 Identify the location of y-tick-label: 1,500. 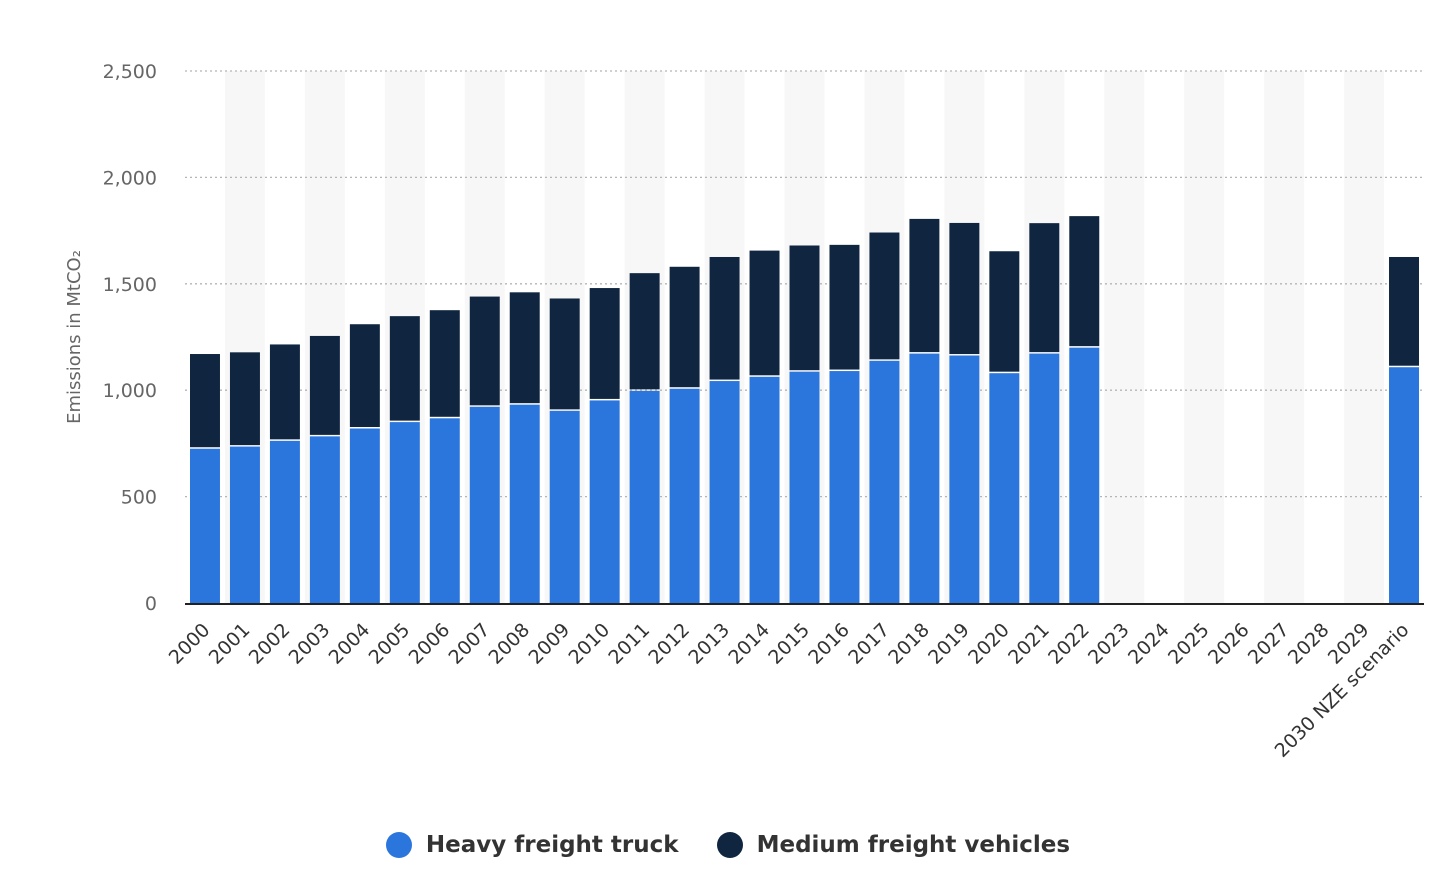
(130, 285).